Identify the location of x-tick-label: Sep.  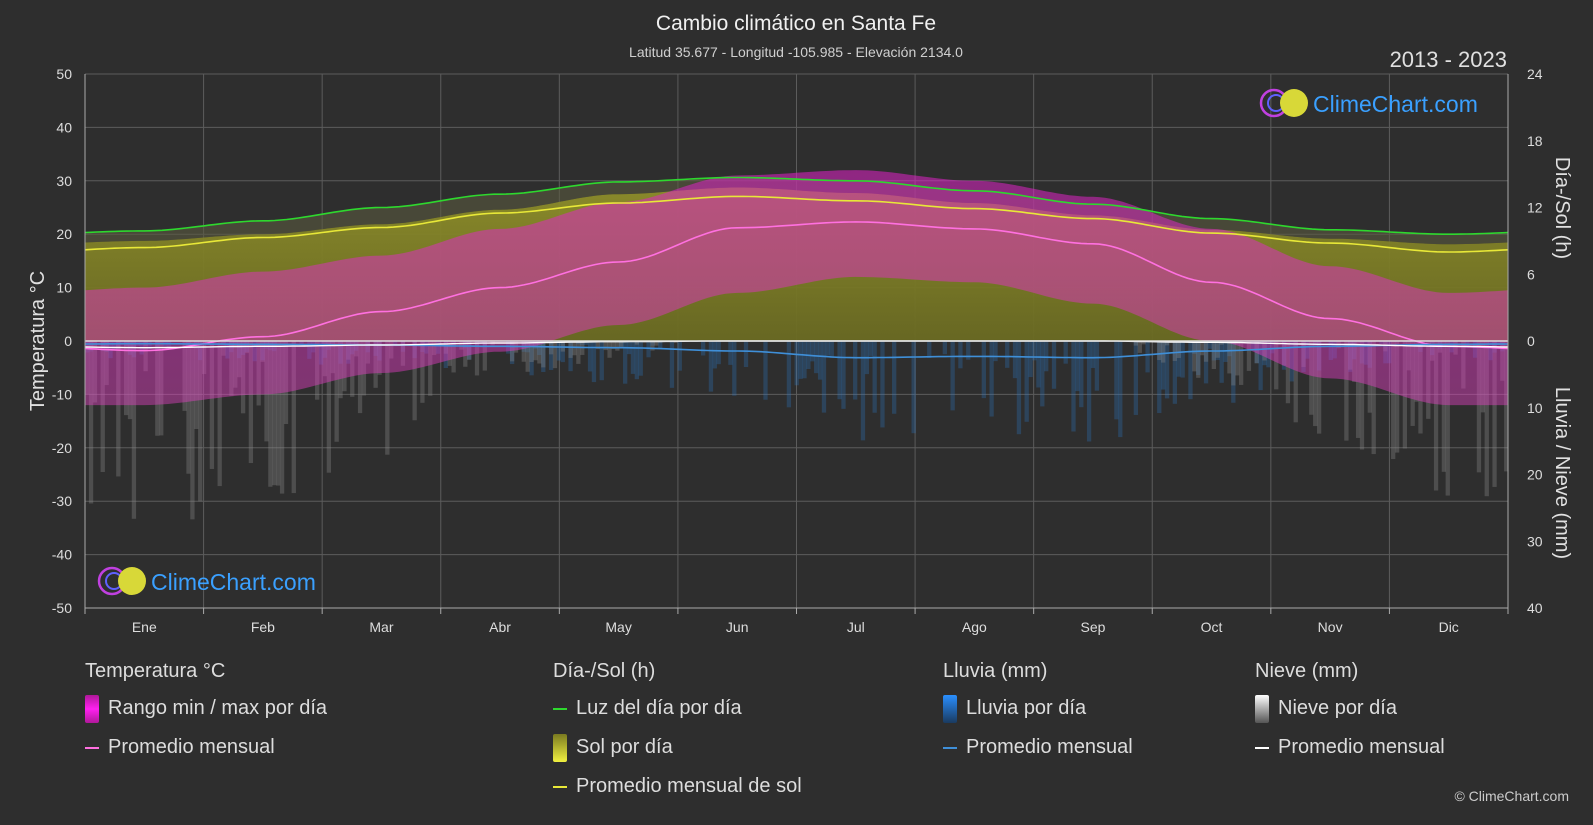
(1092, 627).